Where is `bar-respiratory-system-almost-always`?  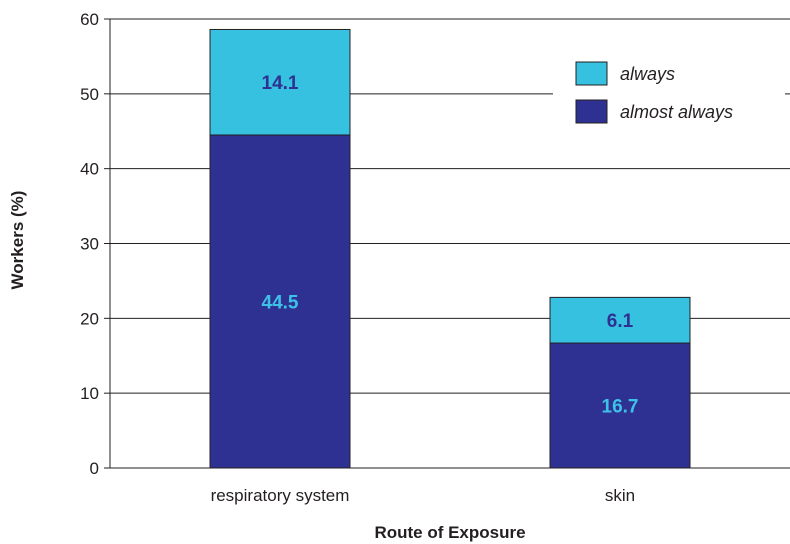
bar-respiratory-system-almost-always is located at coordinates (280, 301).